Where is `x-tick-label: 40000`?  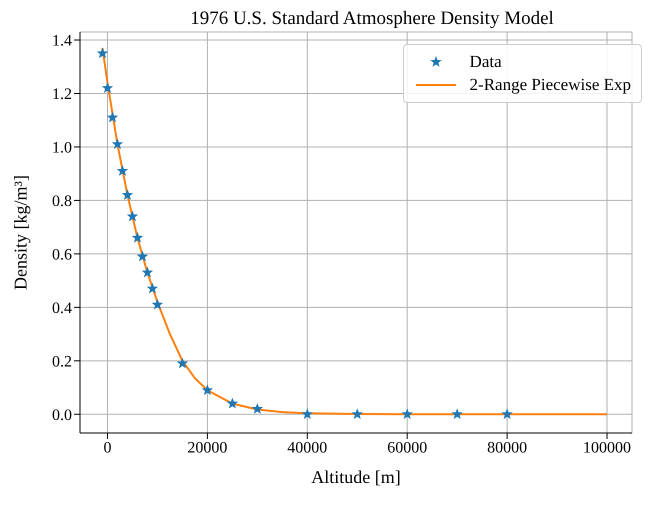 x-tick-label: 40000 is located at coordinates (307, 447).